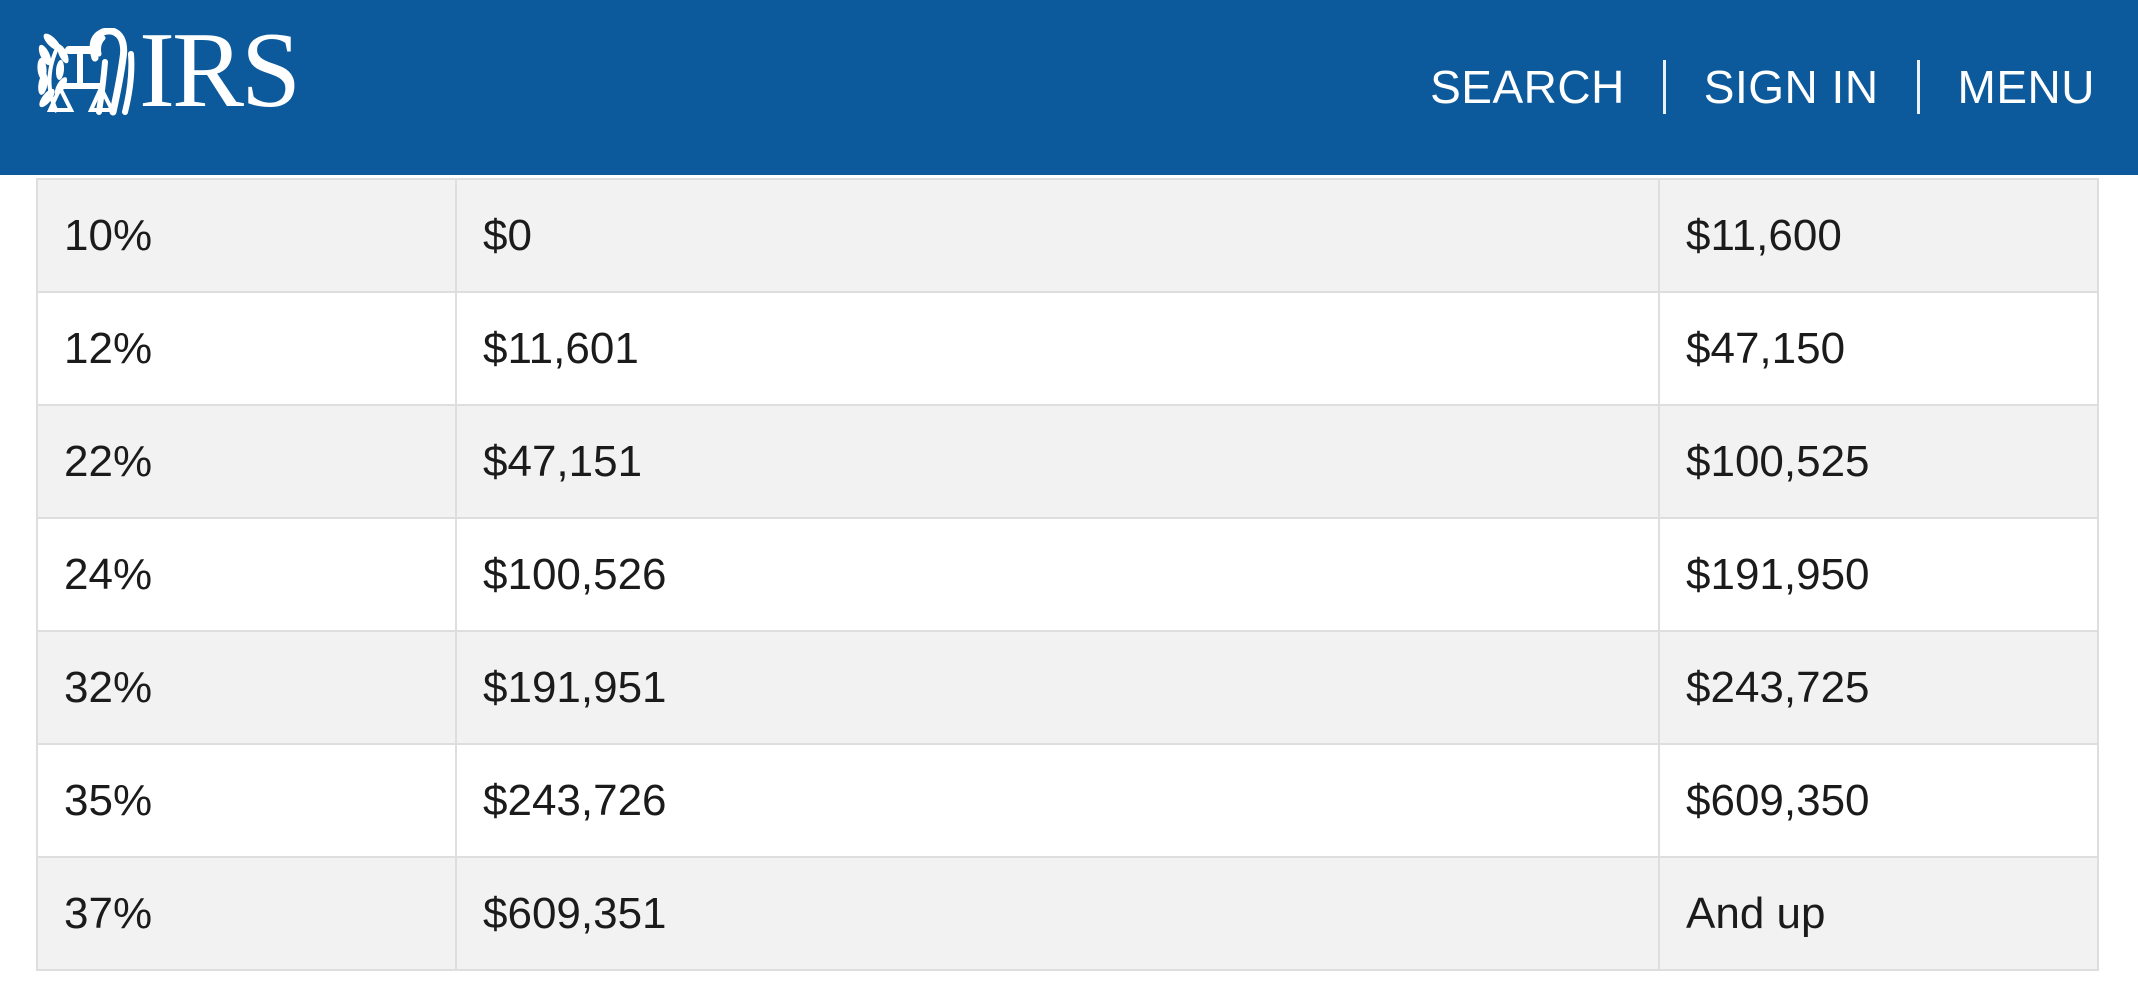 The width and height of the screenshot is (2138, 1008). Describe the element at coordinates (1057, 461) in the screenshot. I see `income-from-cell: $47,151` at that location.